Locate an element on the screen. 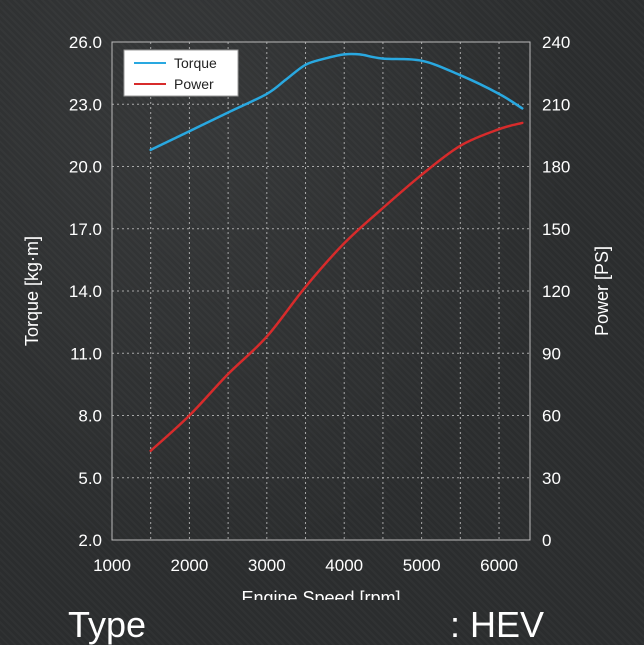 The image size is (644, 645). x-tick-label: 2000 is located at coordinates (189, 565).